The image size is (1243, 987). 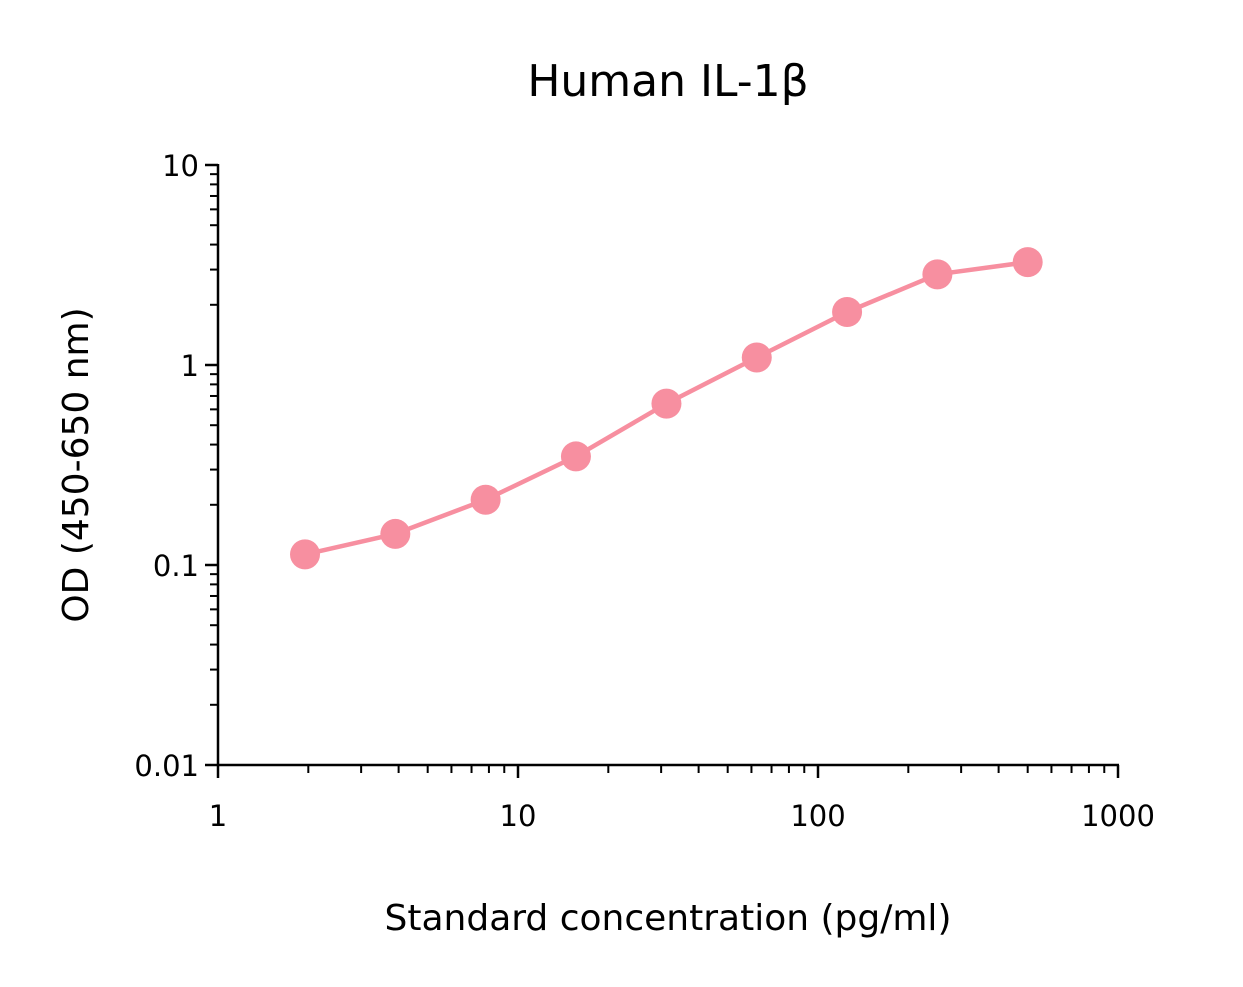 What do you see at coordinates (668, 918) in the screenshot?
I see `x-axis-label: Standard concentration (pg/ml)` at bounding box center [668, 918].